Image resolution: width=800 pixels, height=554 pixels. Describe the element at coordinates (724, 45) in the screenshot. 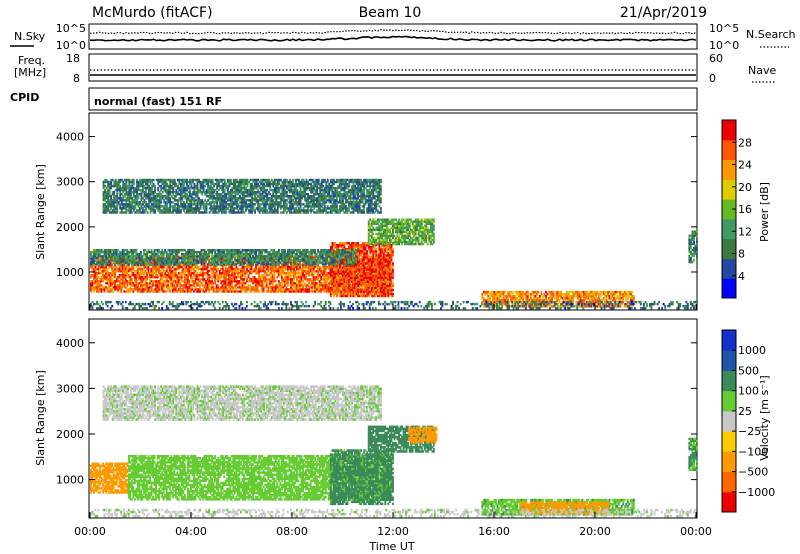

I see `noise-right-tick-bottom: 10^0` at that location.